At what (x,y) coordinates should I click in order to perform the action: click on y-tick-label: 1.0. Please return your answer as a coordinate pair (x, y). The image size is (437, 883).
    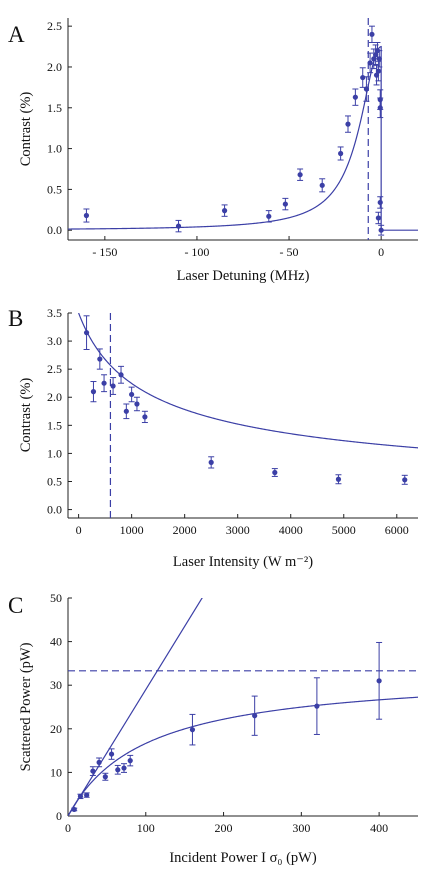
    Looking at the image, I should click on (54, 453).